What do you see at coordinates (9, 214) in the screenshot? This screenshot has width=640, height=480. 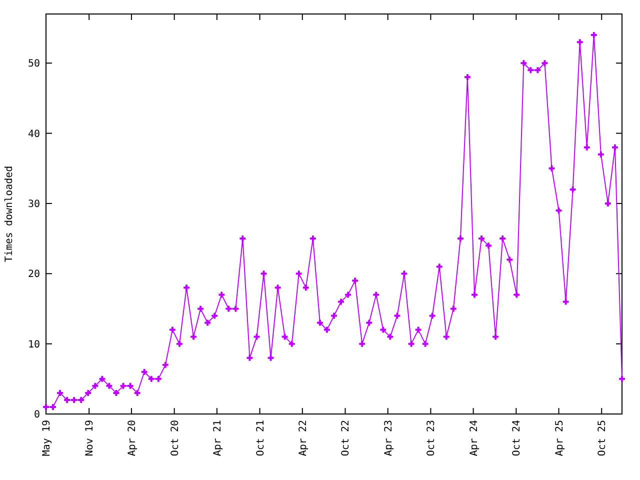 I see `y-axis-title: Times downloaded` at bounding box center [9, 214].